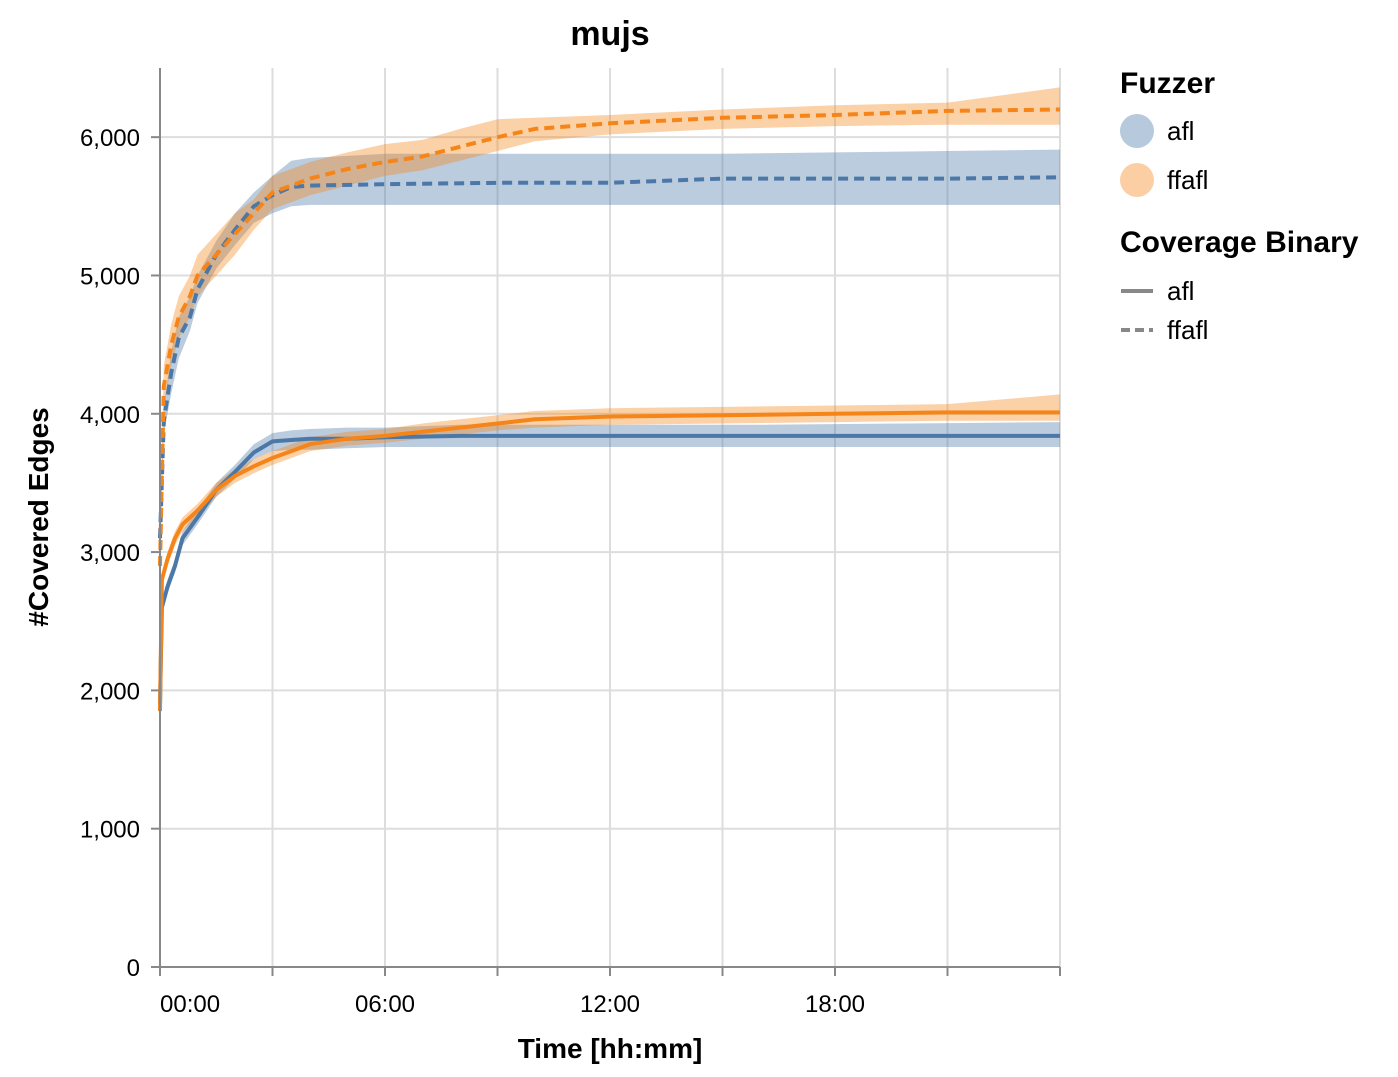 Image resolution: width=1398 pixels, height=1077 pixels. What do you see at coordinates (110, 553) in the screenshot?
I see `y-tick-label: 3,000` at bounding box center [110, 553].